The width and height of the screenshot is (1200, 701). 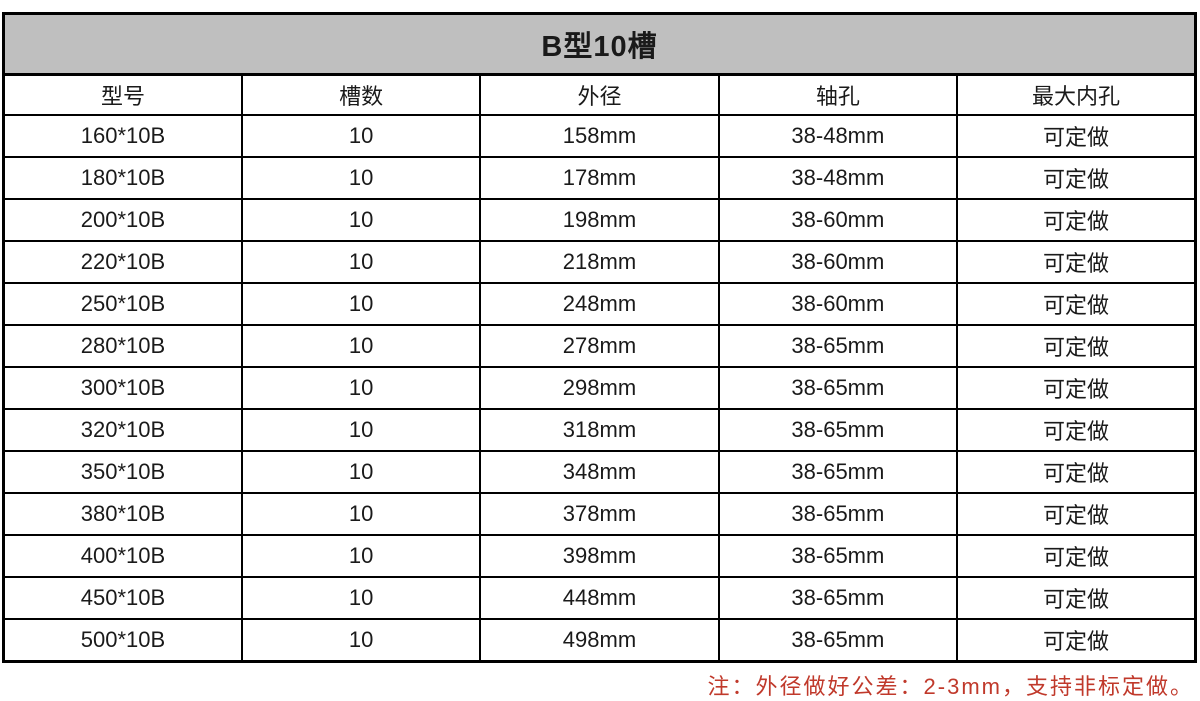 I want to click on table-cell: 178mm, so click(x=599, y=178).